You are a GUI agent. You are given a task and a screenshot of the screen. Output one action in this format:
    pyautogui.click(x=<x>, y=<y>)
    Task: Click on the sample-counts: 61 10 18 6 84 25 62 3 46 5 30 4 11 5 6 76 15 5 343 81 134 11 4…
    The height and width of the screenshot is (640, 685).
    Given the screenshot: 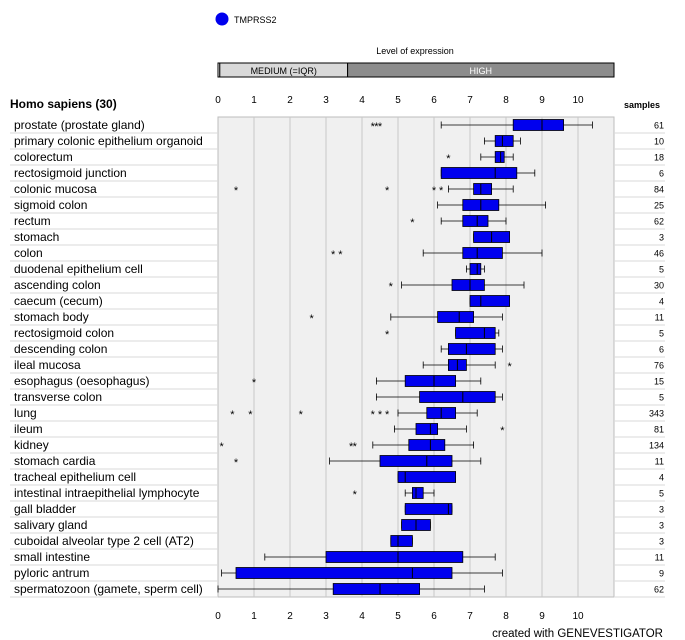 What is the action you would take?
    pyautogui.click(x=656, y=358)
    